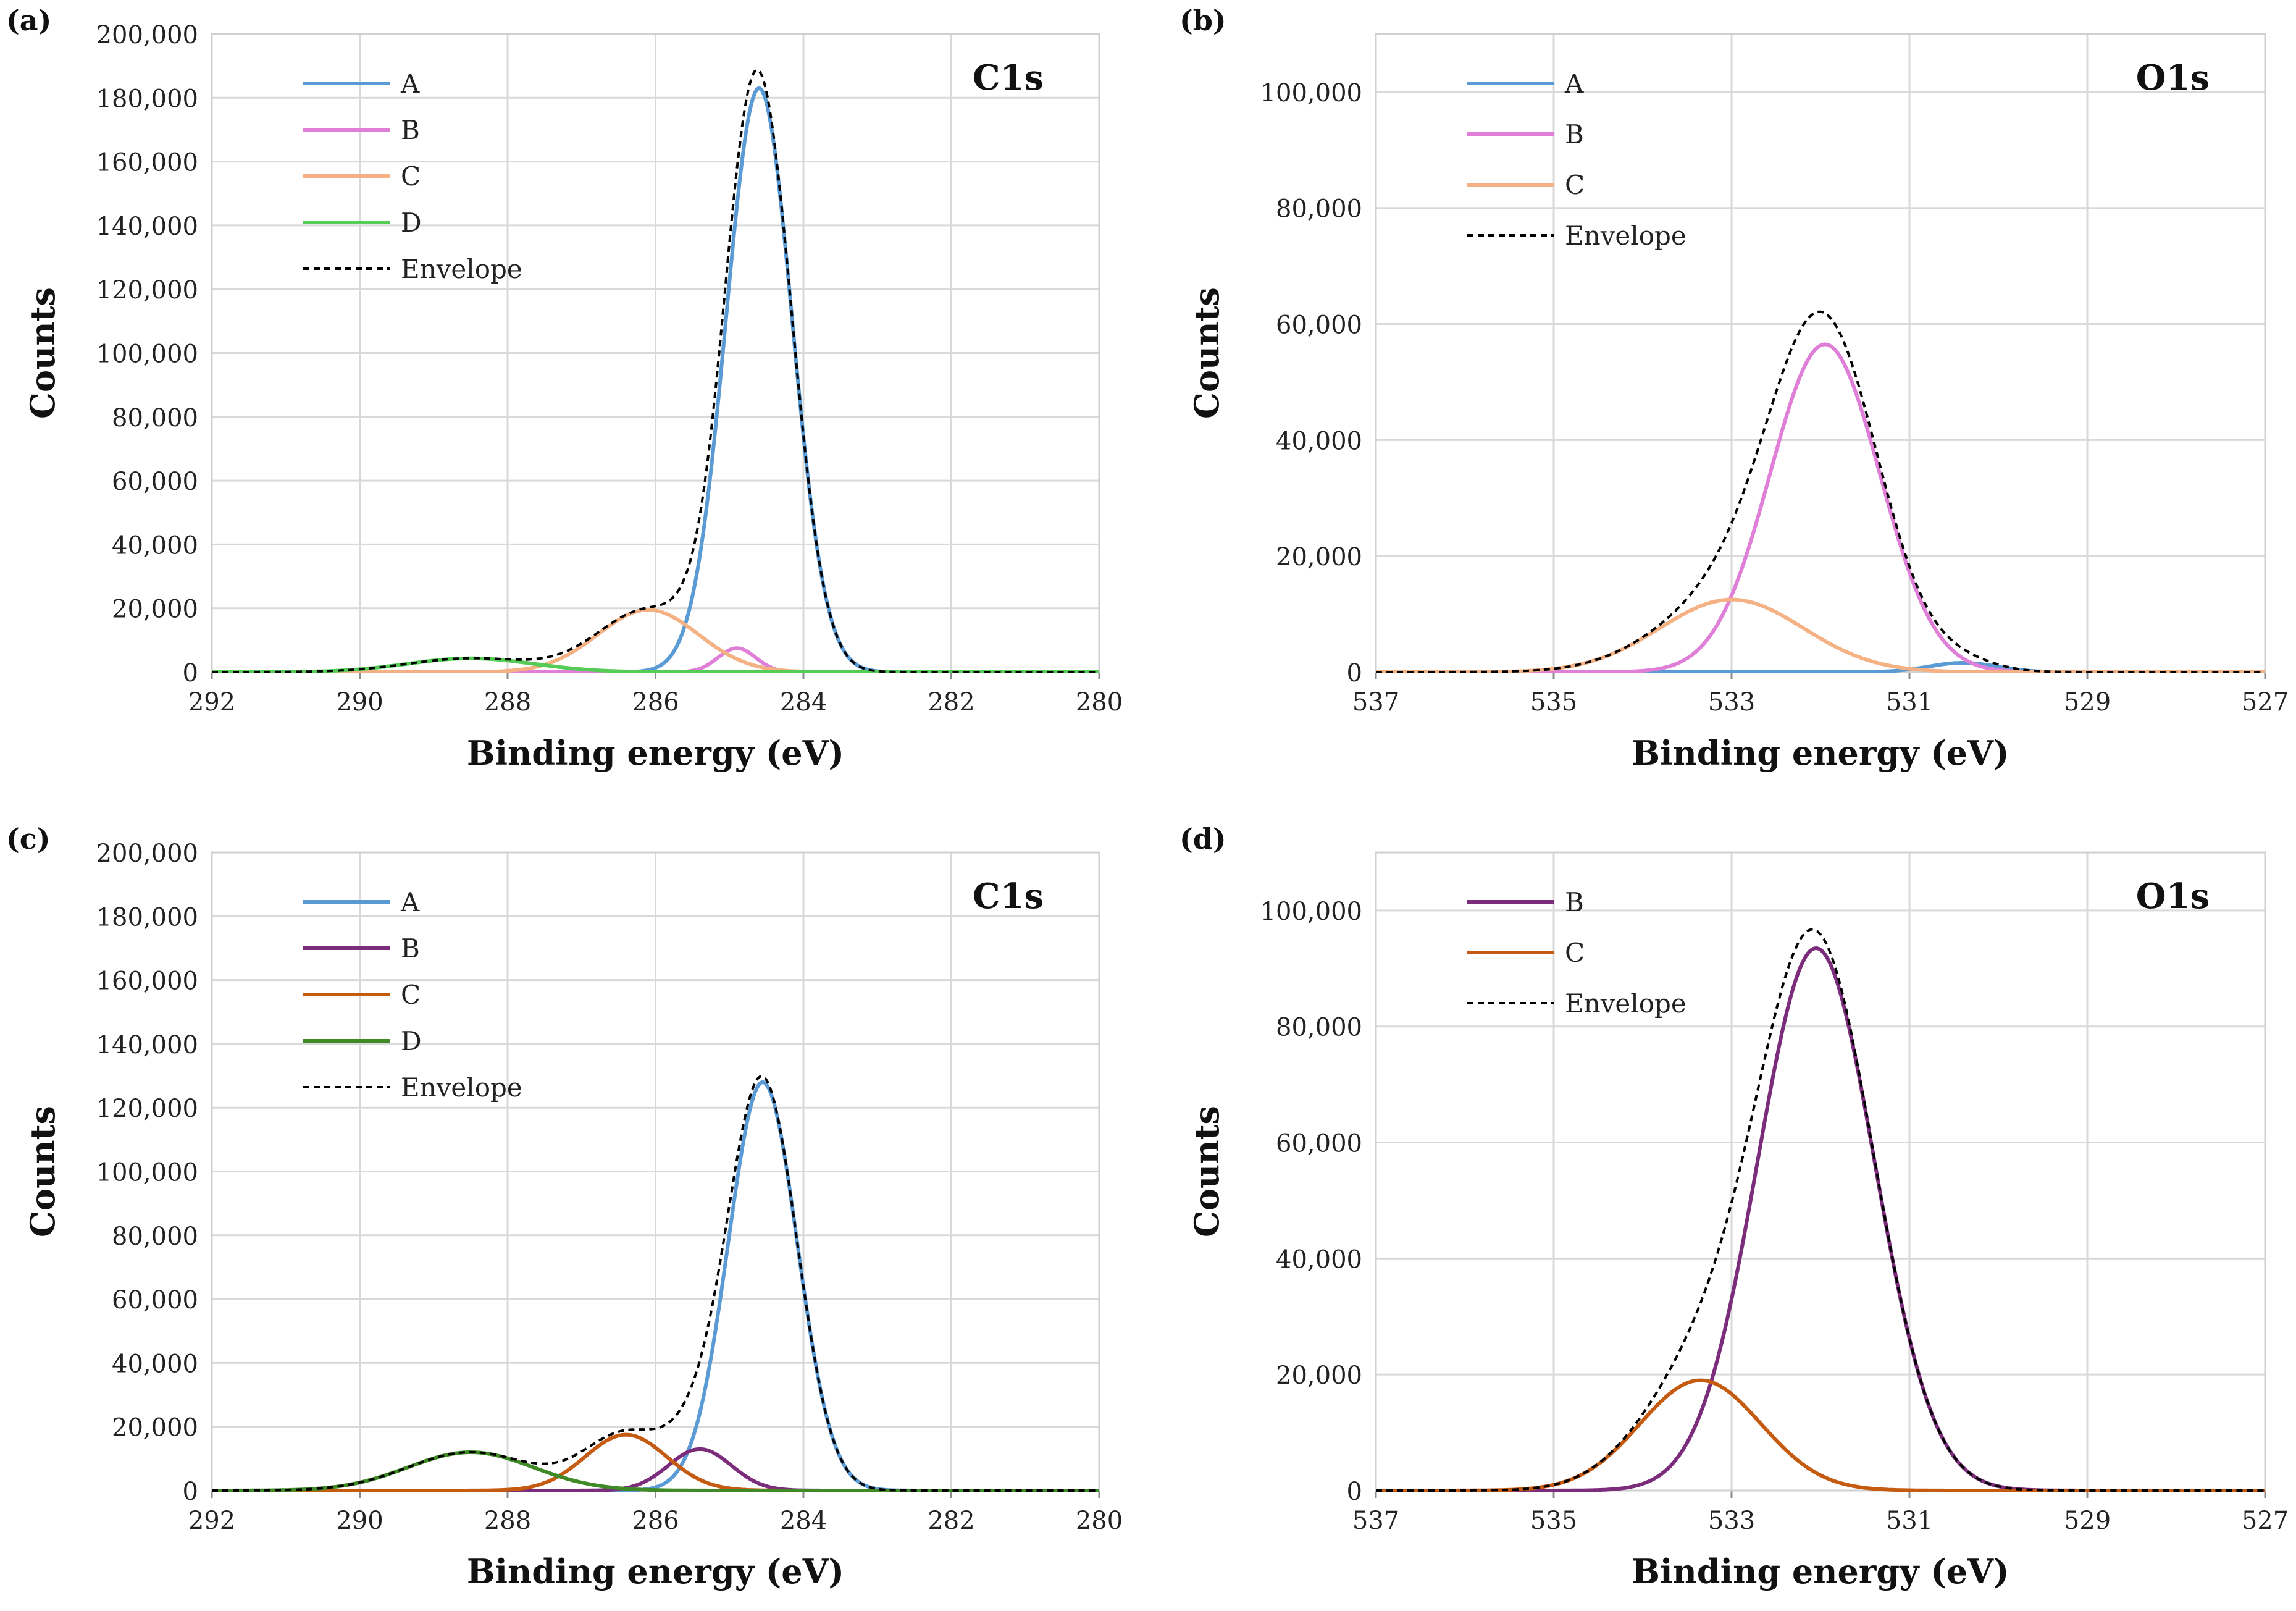 Image resolution: width=2296 pixels, height=1611 pixels. I want to click on y-tick-label: 200,000, so click(147, 854).